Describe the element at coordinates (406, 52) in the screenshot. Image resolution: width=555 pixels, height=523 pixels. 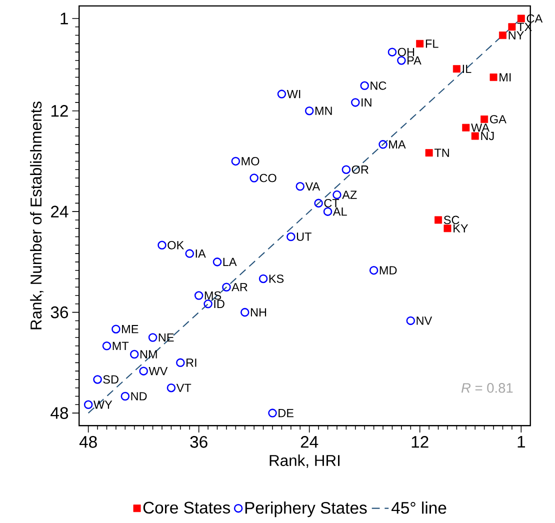
I see `annotation: OH` at that location.